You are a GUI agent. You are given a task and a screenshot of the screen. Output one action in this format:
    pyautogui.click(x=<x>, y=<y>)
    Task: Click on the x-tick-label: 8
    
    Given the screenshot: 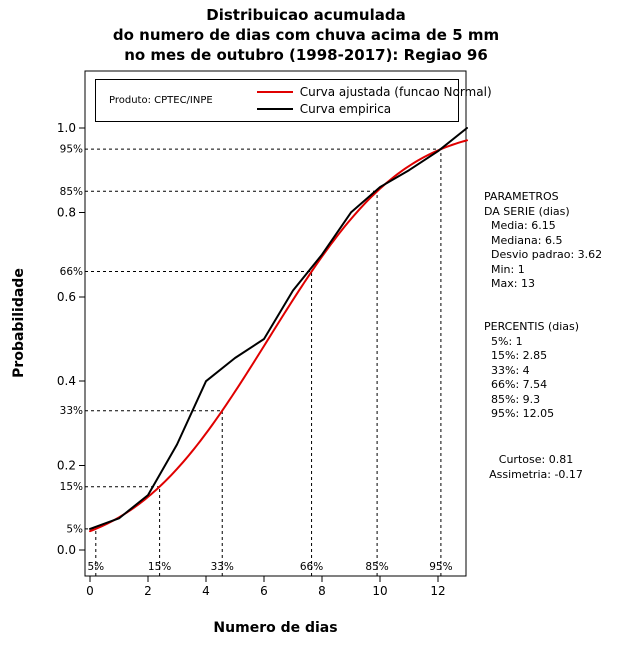 What is the action you would take?
    pyautogui.click(x=322, y=591)
    